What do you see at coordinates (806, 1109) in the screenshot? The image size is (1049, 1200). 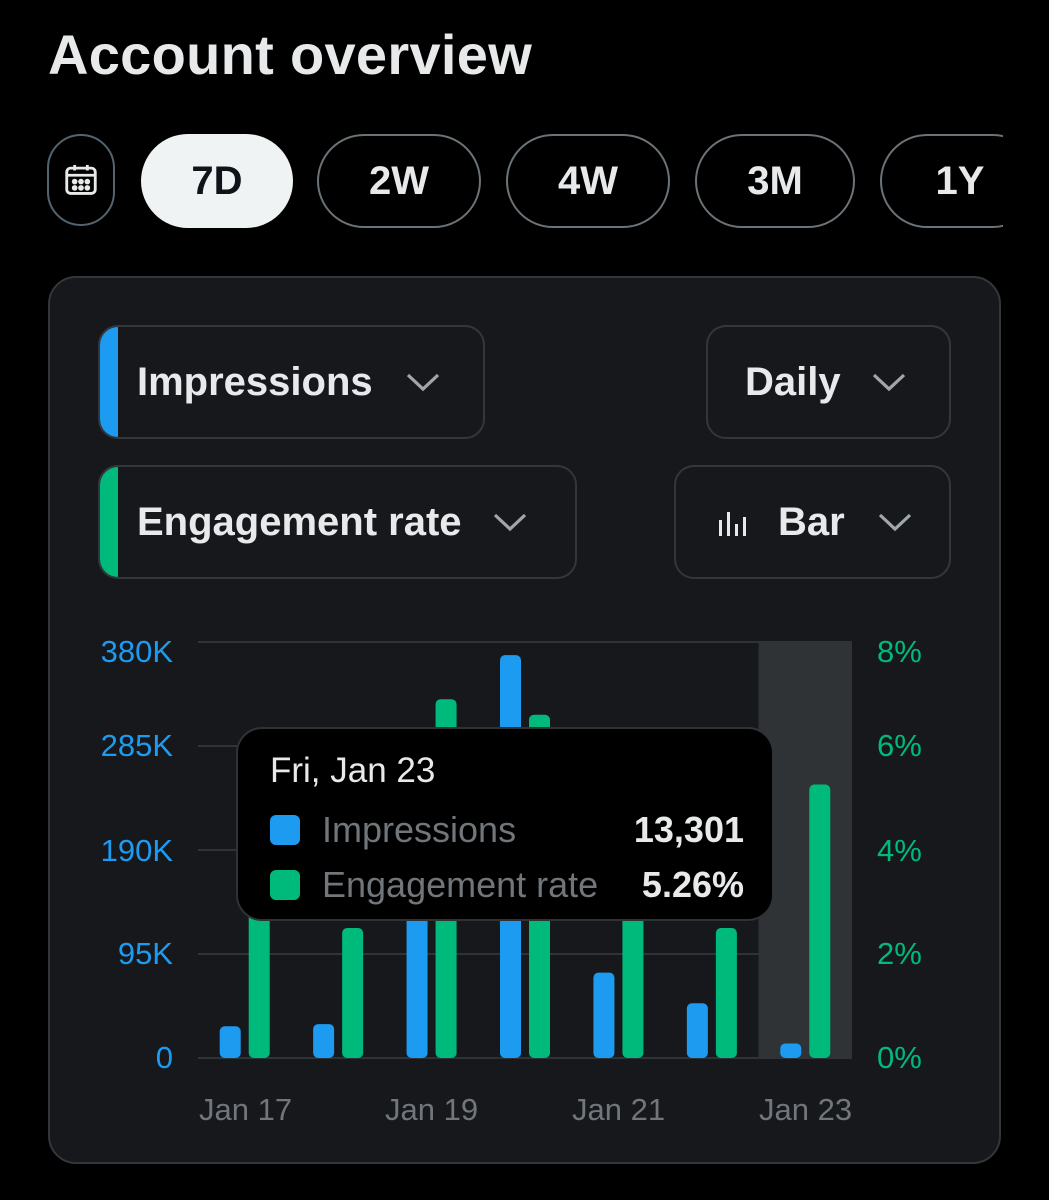 I see `x-tick: Jan 23` at bounding box center [806, 1109].